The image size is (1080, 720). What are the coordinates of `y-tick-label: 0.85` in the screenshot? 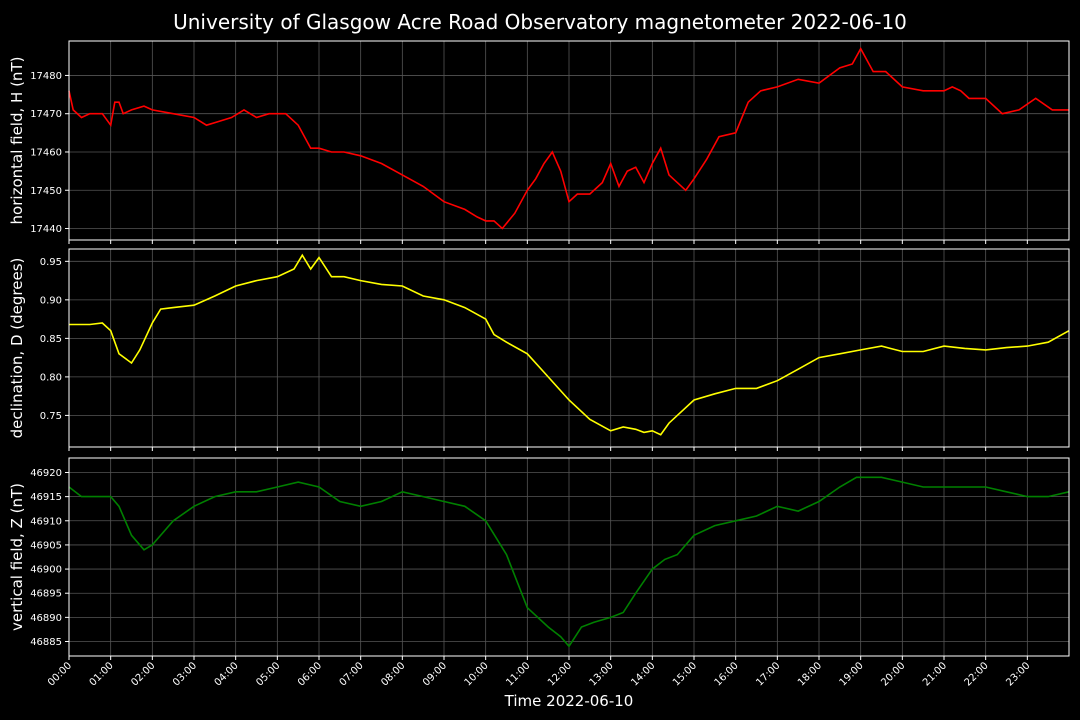 It's located at (51, 339).